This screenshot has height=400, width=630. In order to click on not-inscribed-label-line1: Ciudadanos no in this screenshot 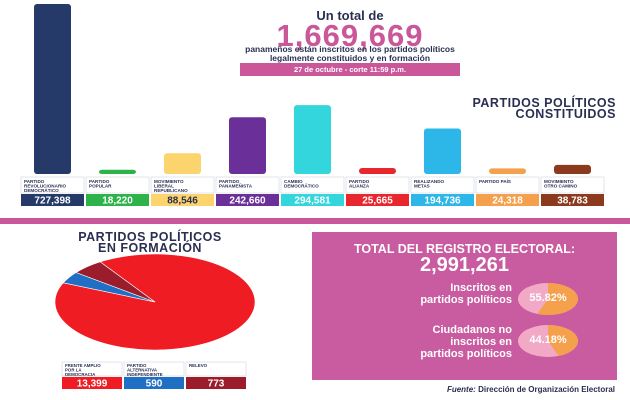, I will do `click(472, 330)`.